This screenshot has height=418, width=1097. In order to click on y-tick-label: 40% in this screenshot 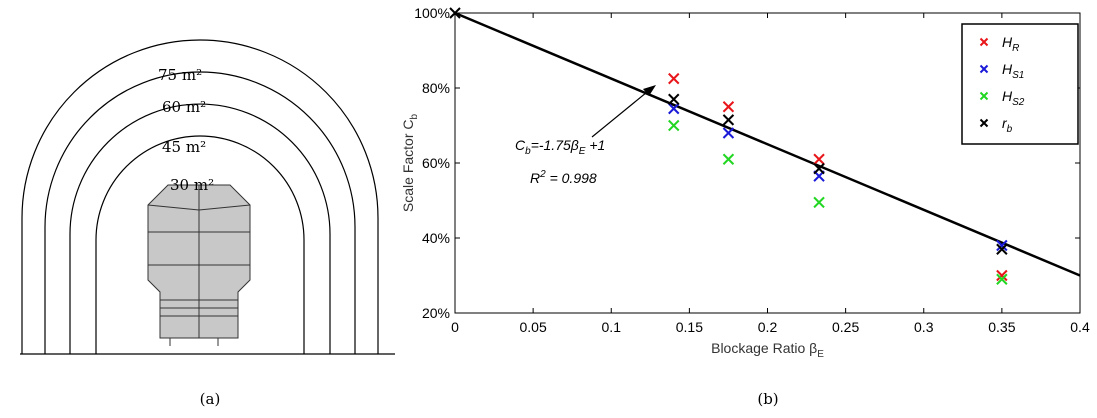, I will do `click(436, 238)`.